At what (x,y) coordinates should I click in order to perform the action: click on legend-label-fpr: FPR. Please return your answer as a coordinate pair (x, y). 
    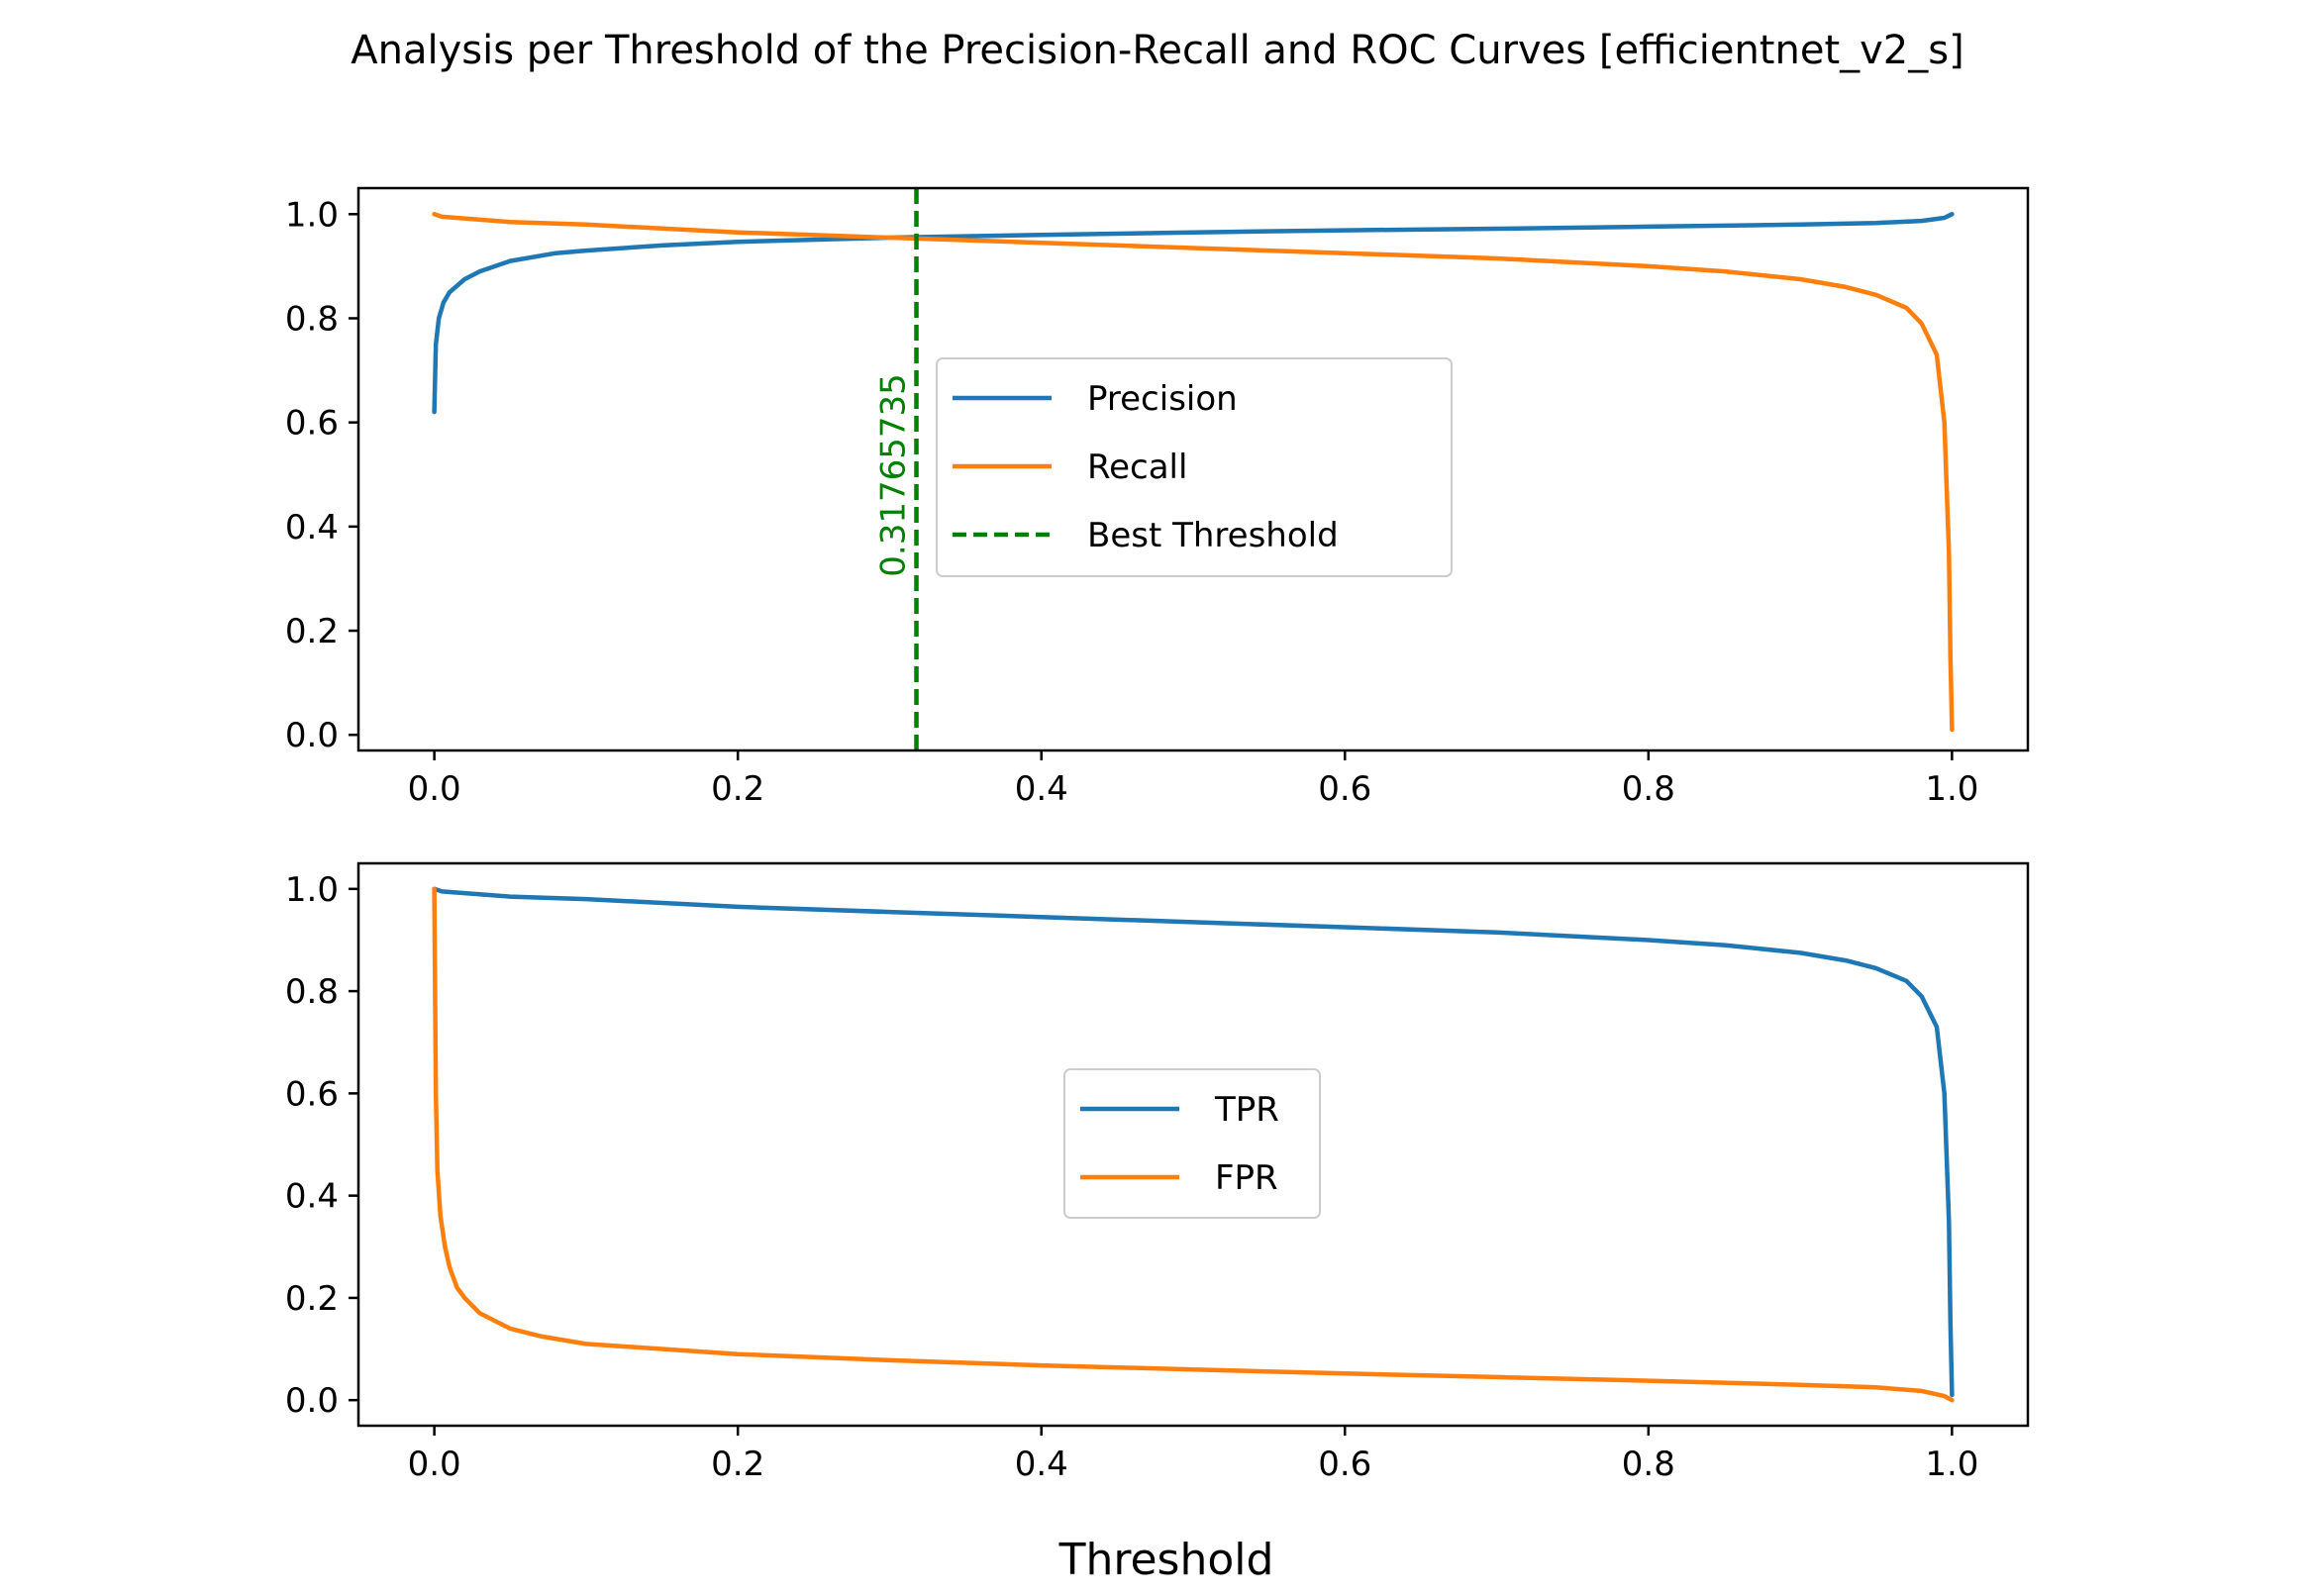
    Looking at the image, I should click on (1246, 1178).